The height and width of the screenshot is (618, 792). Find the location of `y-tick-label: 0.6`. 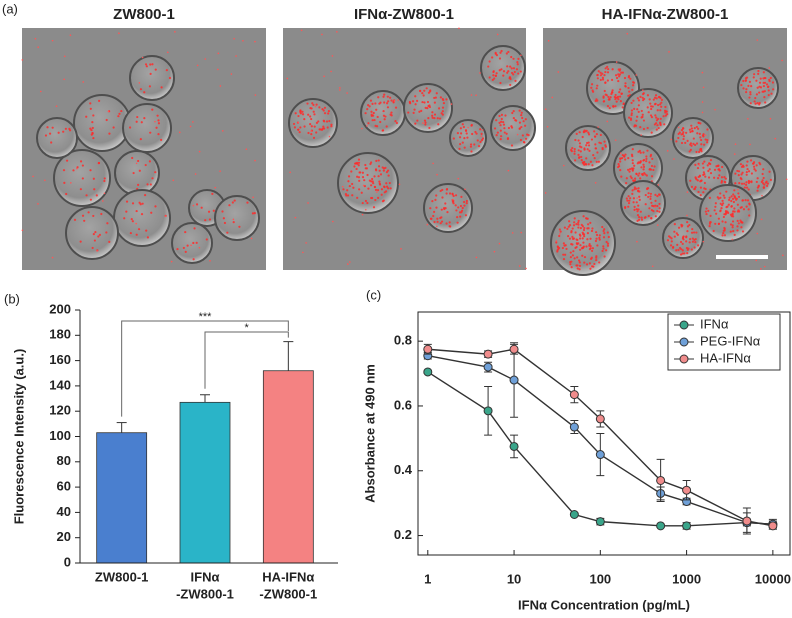

y-tick-label: 0.6 is located at coordinates (403, 404).